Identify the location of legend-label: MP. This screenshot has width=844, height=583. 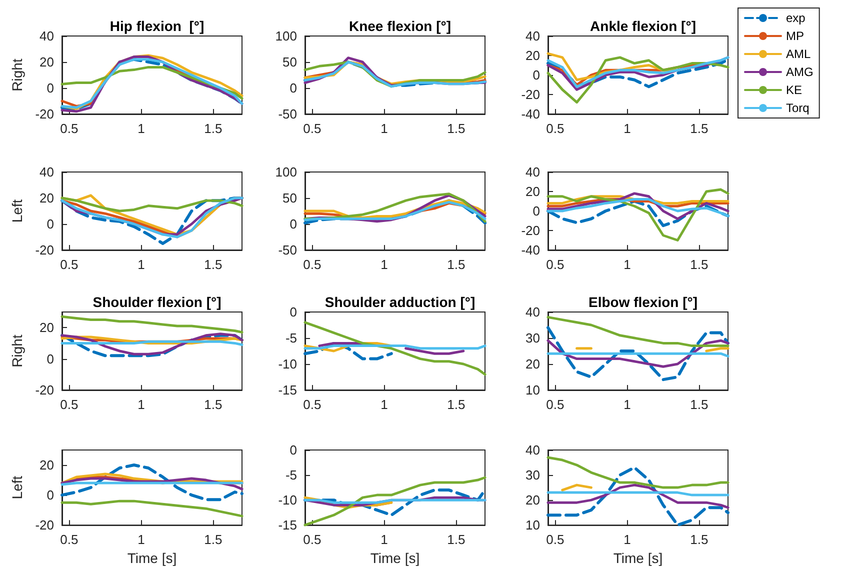
(795, 36).